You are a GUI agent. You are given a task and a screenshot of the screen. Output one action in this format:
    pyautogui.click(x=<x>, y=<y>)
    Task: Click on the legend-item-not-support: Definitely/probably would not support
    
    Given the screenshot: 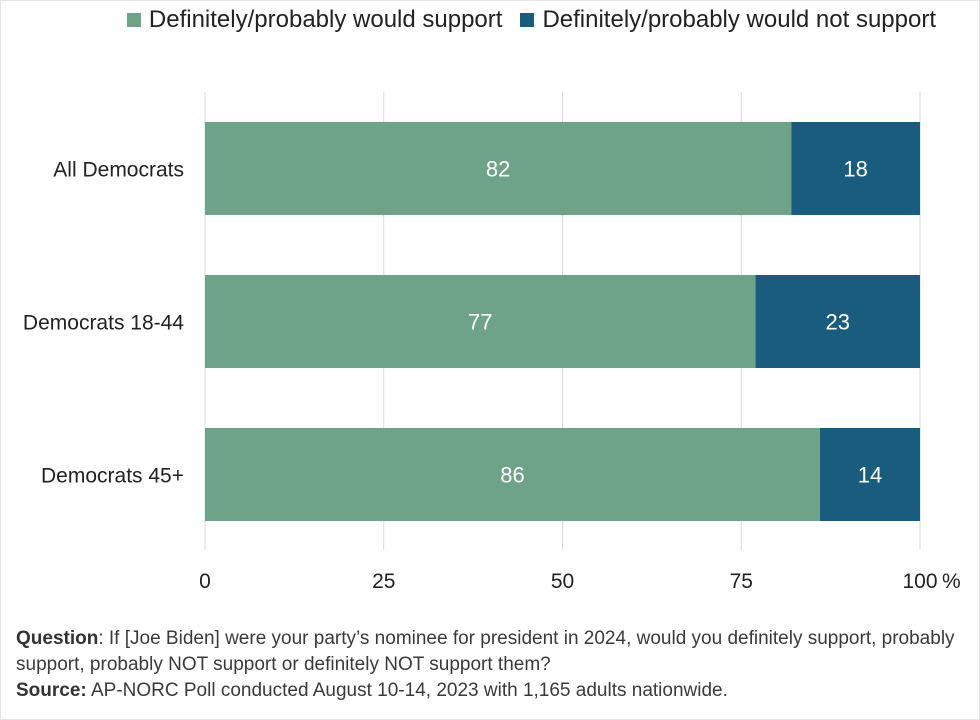 What is the action you would take?
    pyautogui.click(x=728, y=20)
    